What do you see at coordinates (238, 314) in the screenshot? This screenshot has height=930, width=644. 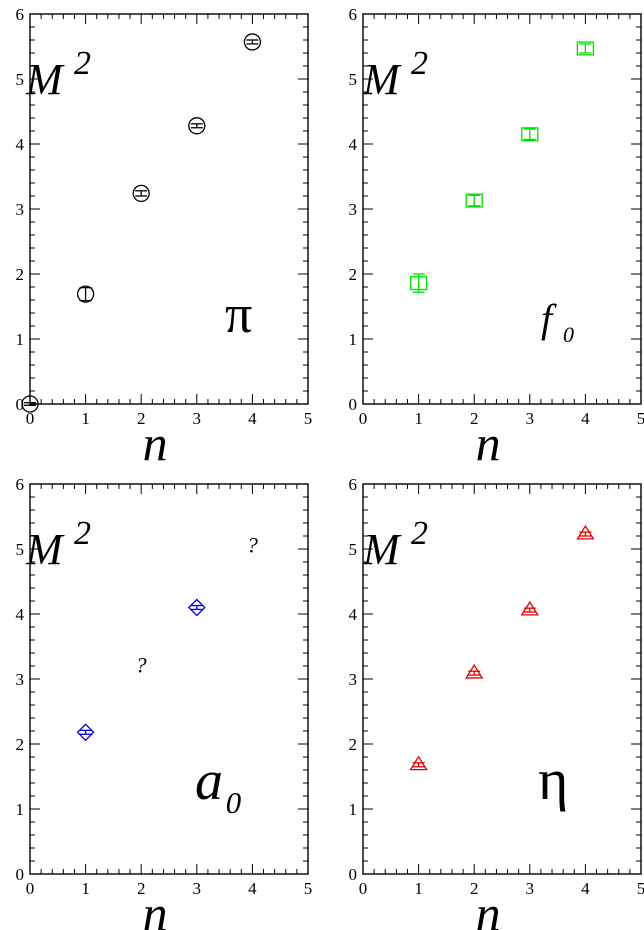 I see `panel-label: π` at bounding box center [238, 314].